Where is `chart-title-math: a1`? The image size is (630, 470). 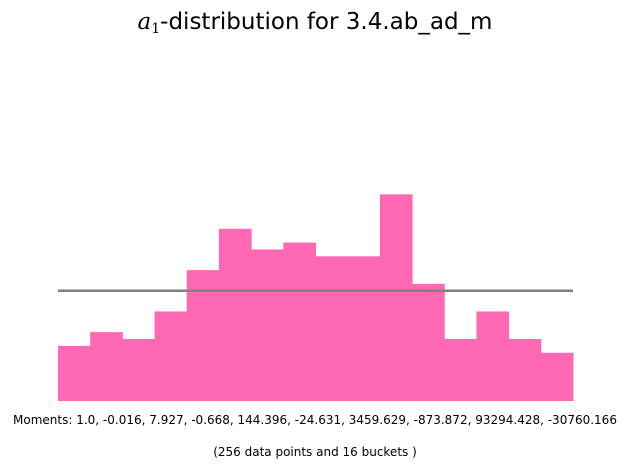 chart-title-math: a1 is located at coordinates (149, 23).